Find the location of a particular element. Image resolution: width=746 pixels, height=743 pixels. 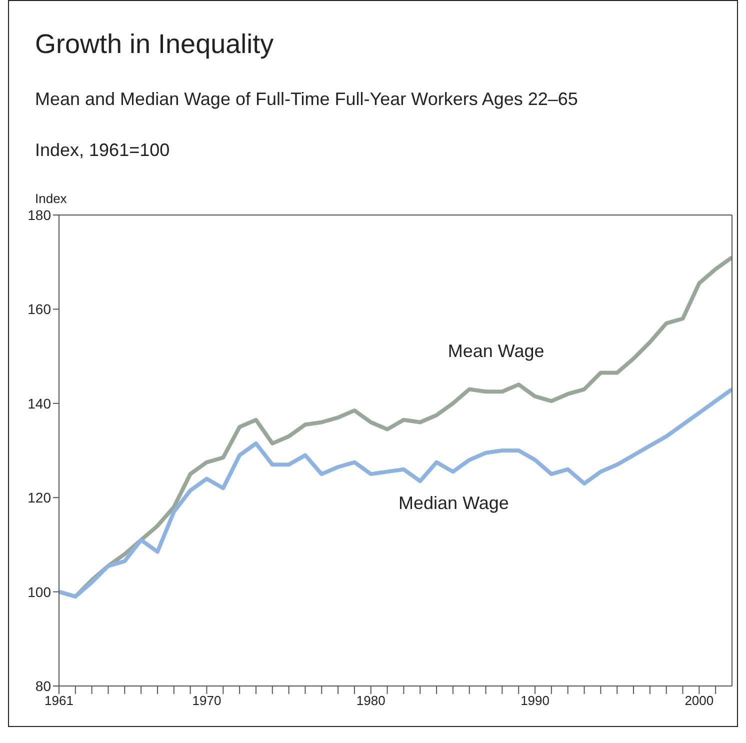

series-label: Mean Wage is located at coordinates (496, 351).